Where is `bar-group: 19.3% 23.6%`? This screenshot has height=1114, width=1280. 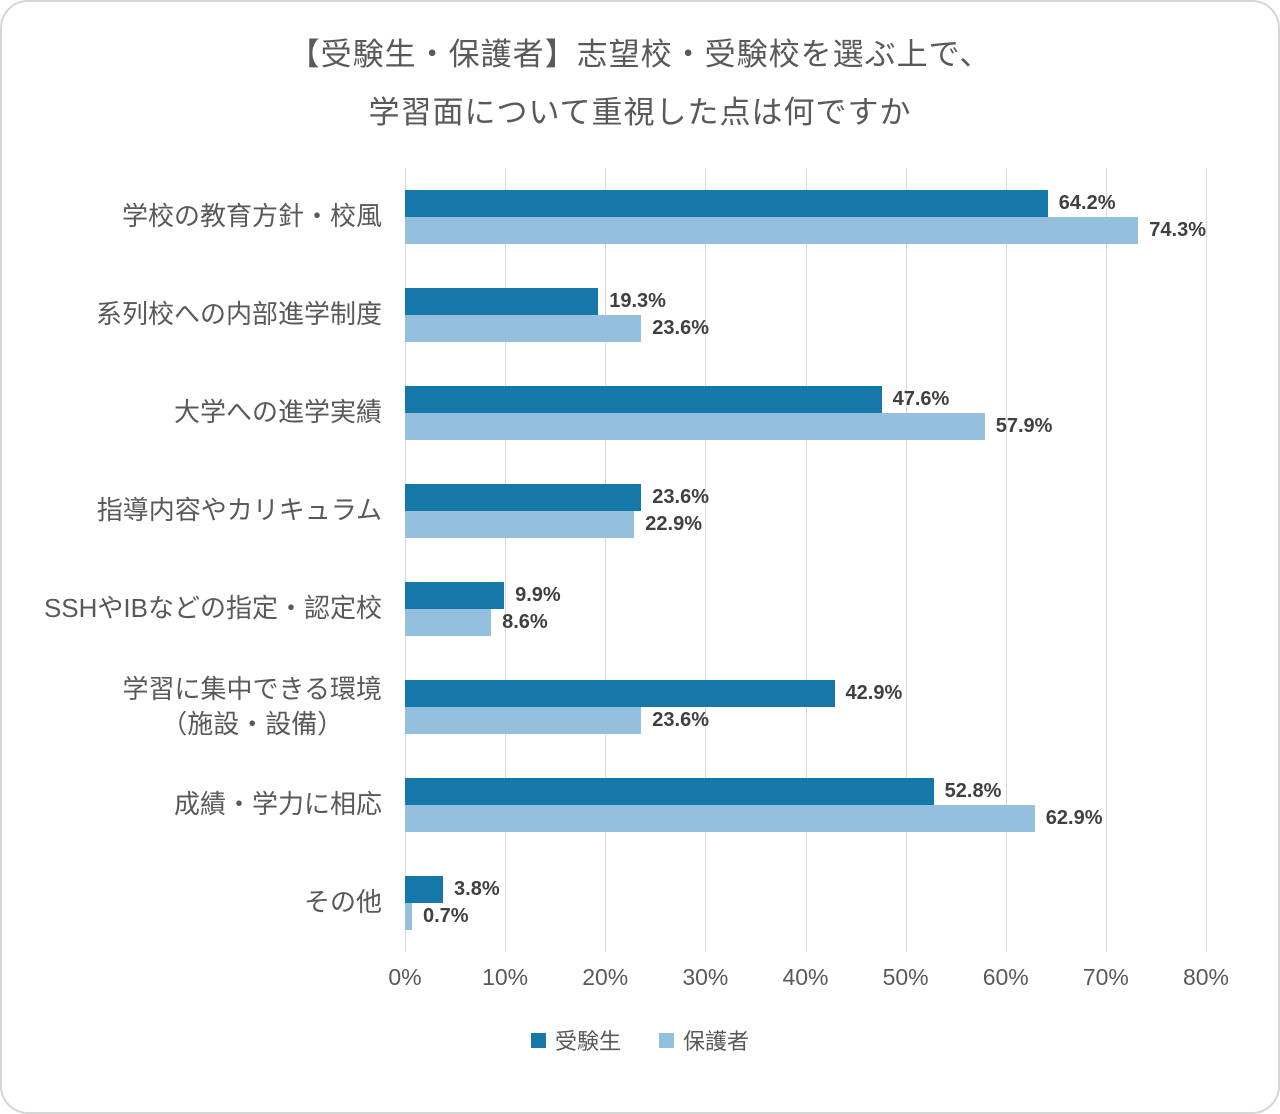
bar-group: 19.3% 23.6% is located at coordinates (805, 315).